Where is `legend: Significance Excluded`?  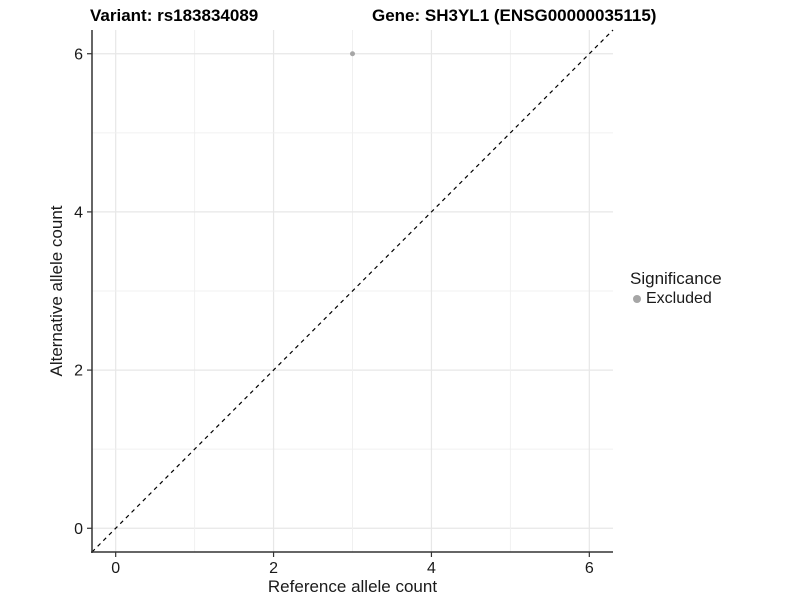 legend: Significance Excluded is located at coordinates (676, 289).